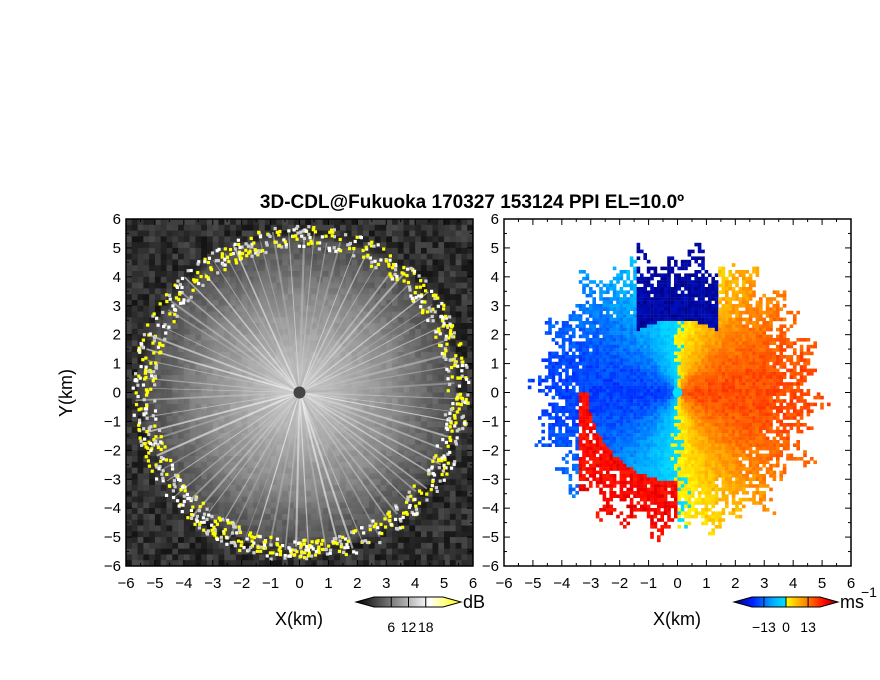 This screenshot has height=680, width=880. Describe the element at coordinates (117, 248) in the screenshot. I see `snr-y-tick-label: 5` at that location.